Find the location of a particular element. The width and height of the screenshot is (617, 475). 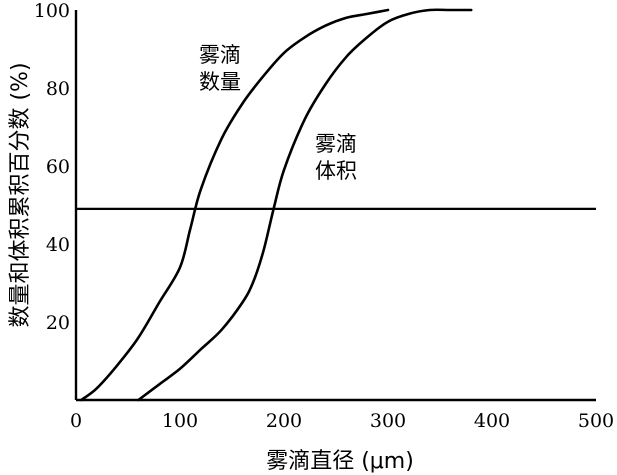

droplet-volume-label: 雾滴体积 is located at coordinates (336, 157).